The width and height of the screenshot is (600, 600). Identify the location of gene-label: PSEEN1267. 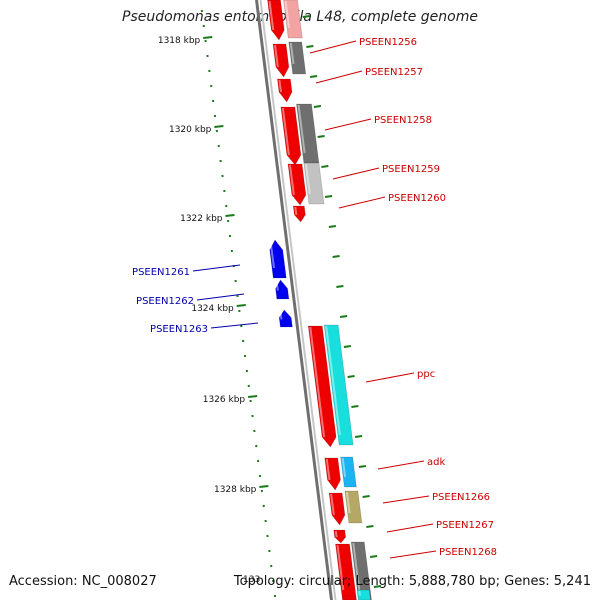
(465, 525).